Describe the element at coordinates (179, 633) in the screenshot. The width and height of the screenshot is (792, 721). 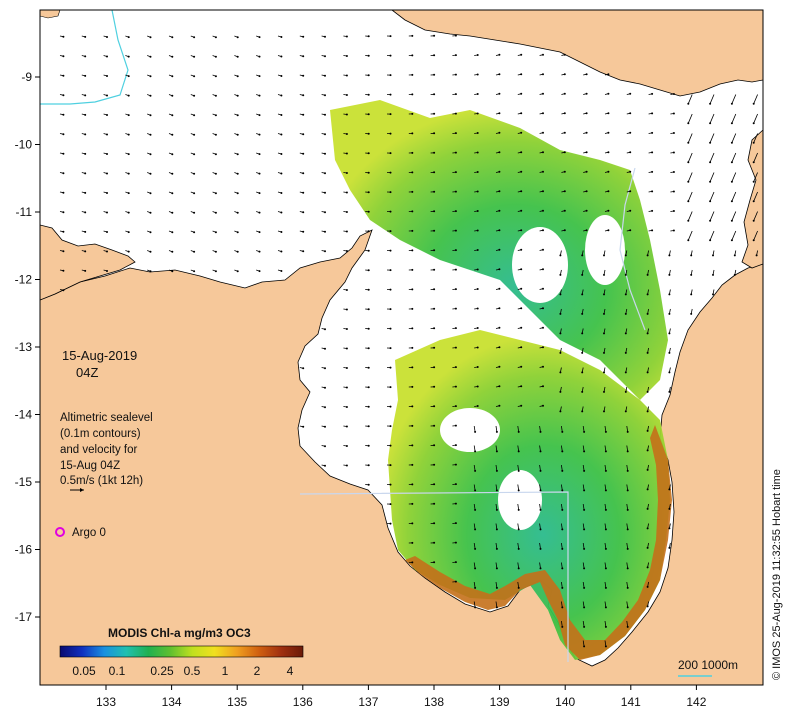
I see `colorbar-title: MODIS Chl-a mg/m3 OC3` at that location.